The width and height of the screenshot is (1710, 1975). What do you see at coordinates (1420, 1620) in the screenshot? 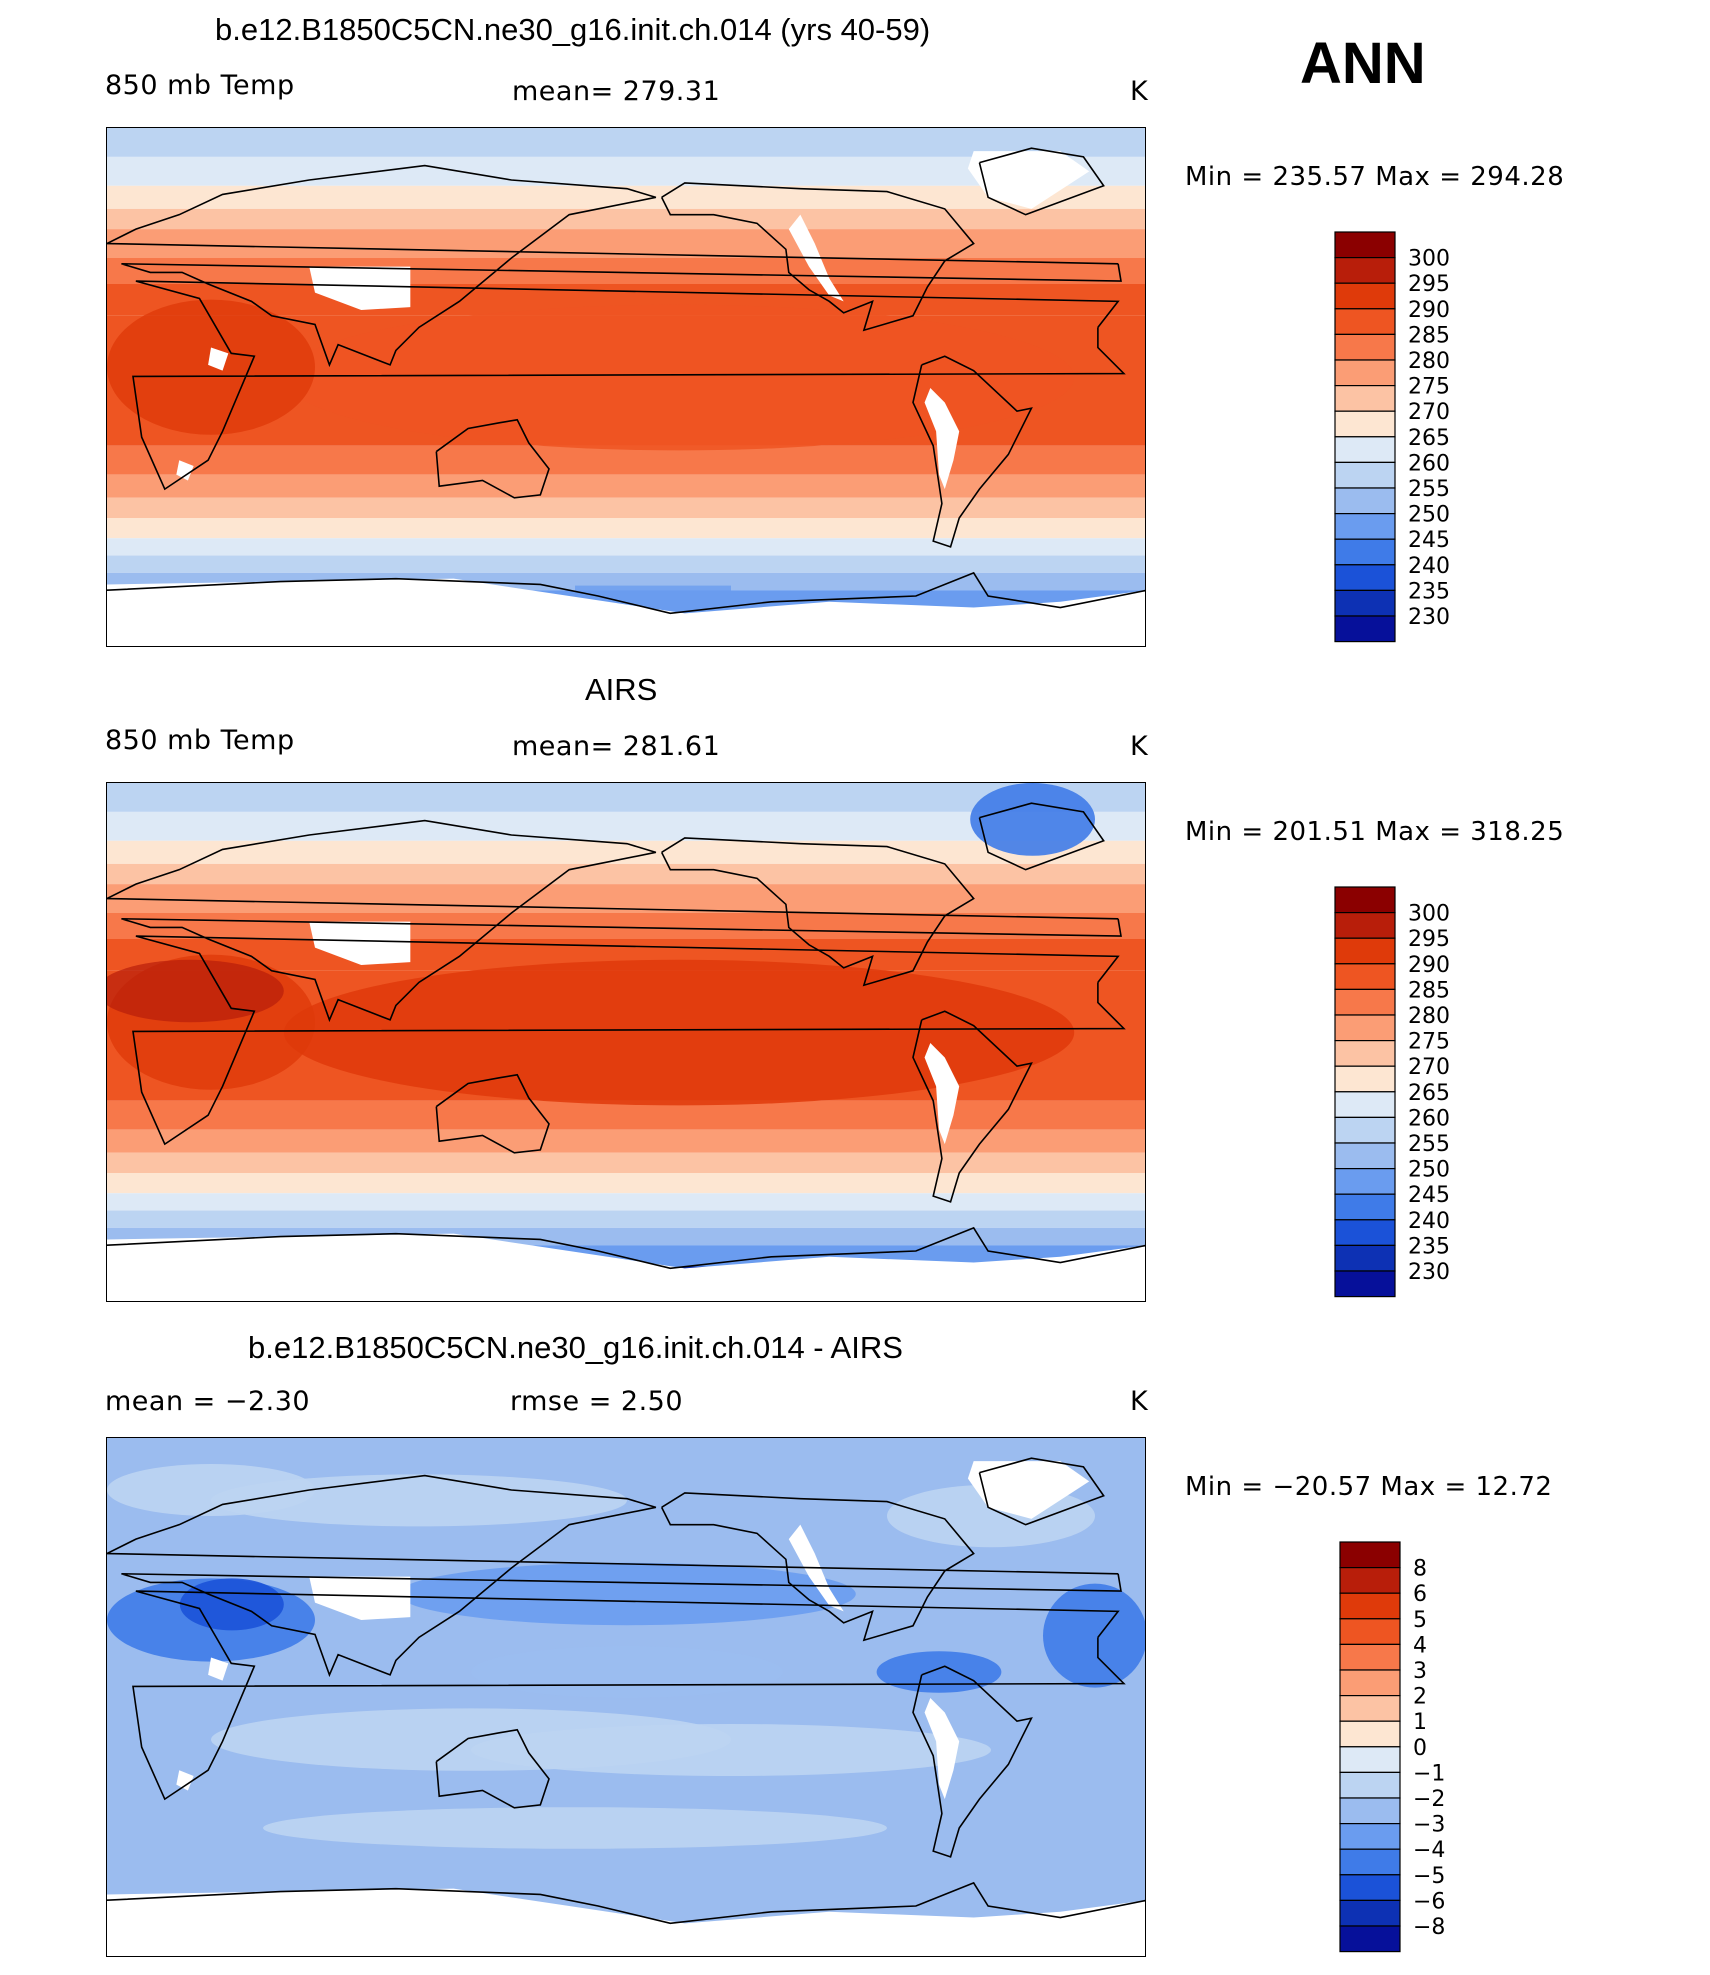
I see `colorbar-tick-label: 5` at bounding box center [1420, 1620].